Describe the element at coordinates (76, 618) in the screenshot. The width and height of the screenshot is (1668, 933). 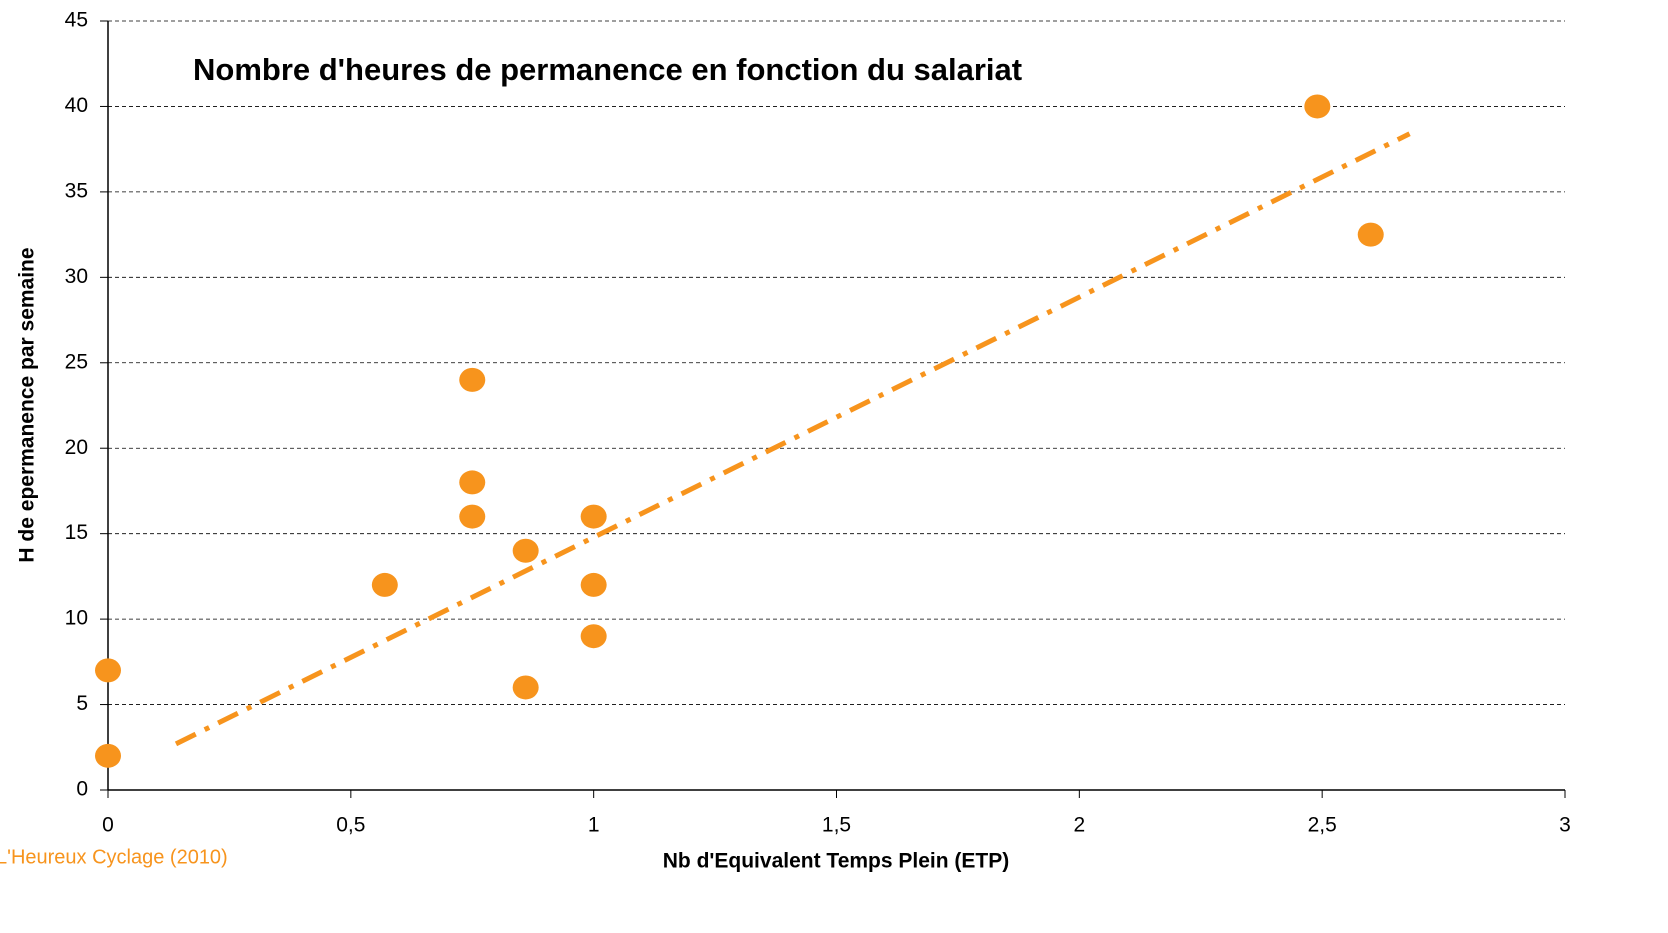
I see `y-tick-label: 10` at that location.